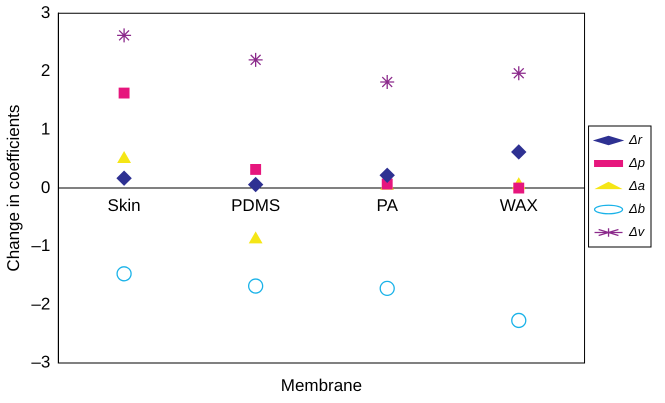 The width and height of the screenshot is (665, 403). I want to click on y-tick-label: –2, so click(40, 304).